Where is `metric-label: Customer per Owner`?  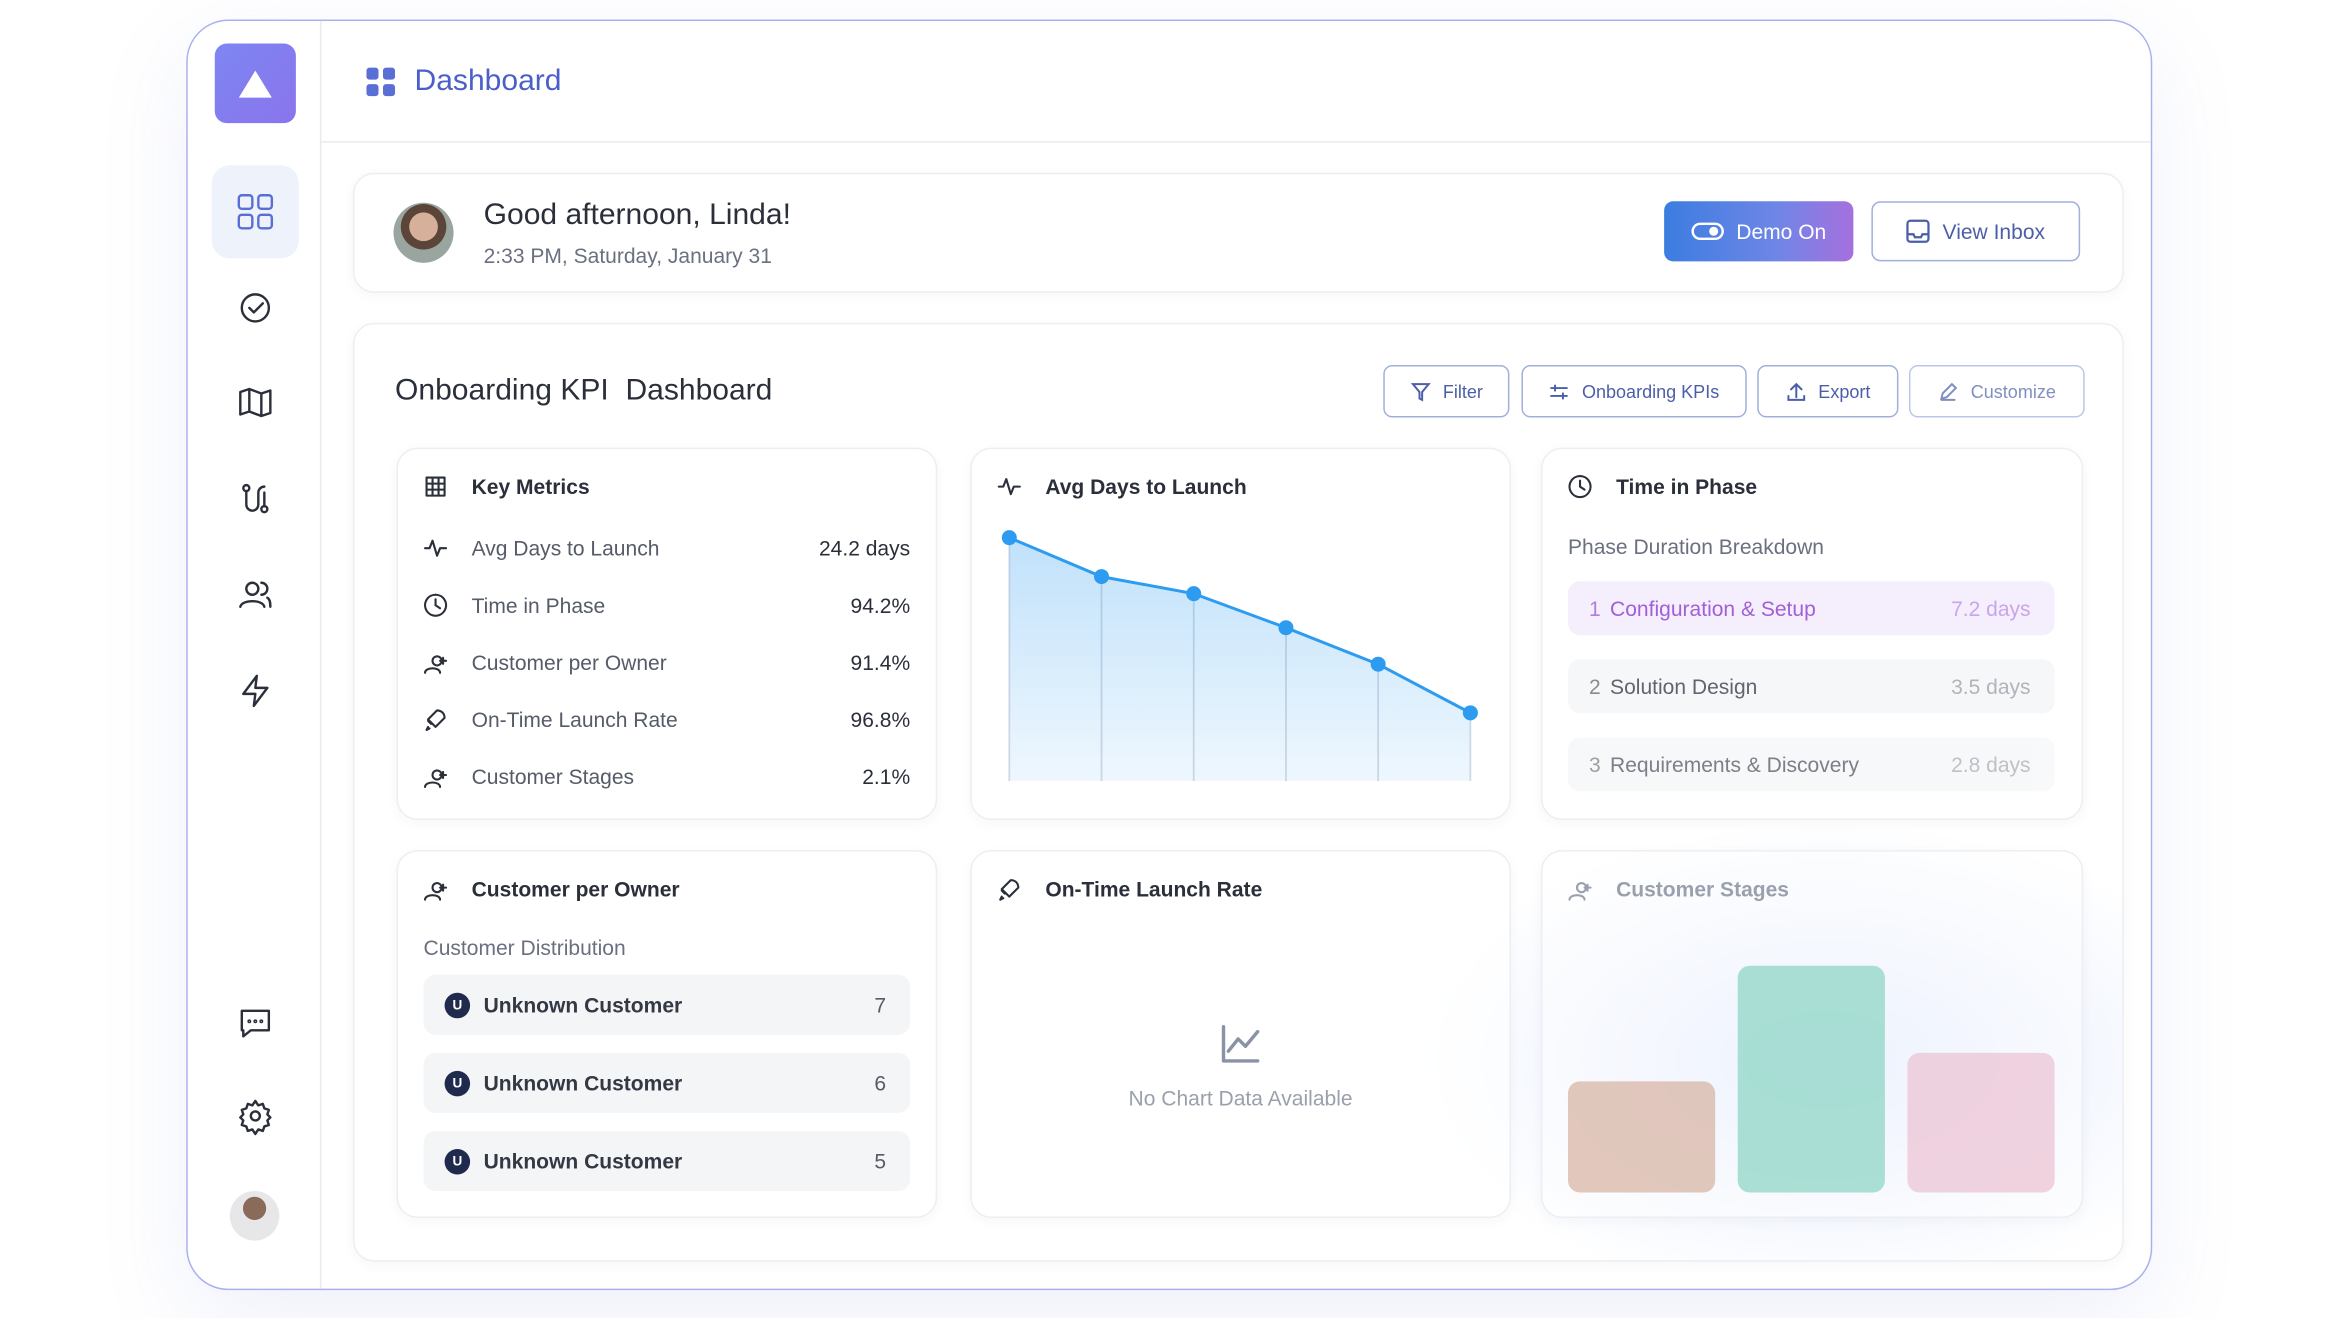 metric-label: Customer per Owner is located at coordinates (569, 662).